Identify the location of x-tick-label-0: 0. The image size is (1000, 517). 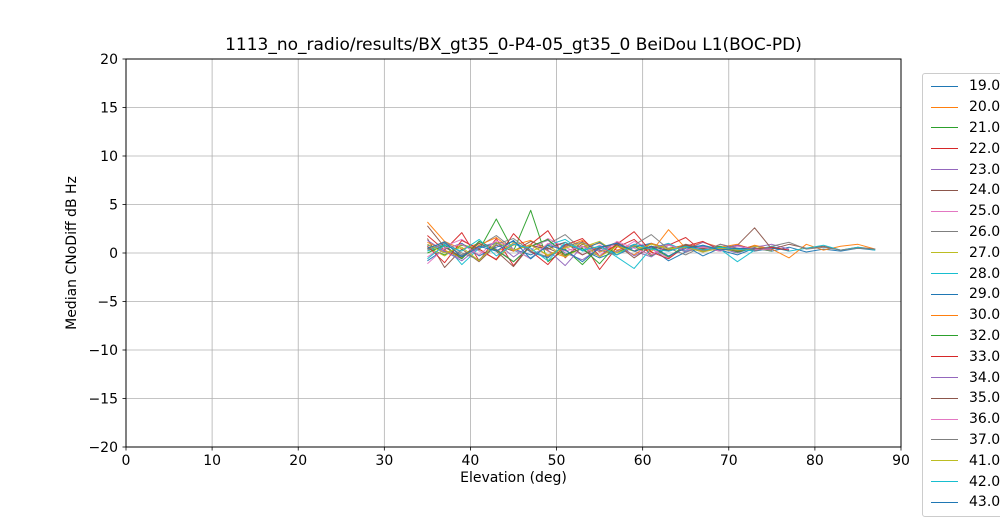
(126, 461).